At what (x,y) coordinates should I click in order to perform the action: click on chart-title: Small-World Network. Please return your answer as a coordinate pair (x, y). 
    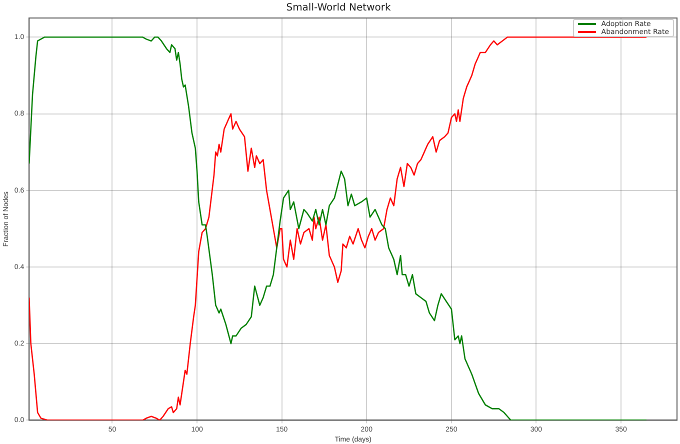
    Looking at the image, I should click on (338, 8).